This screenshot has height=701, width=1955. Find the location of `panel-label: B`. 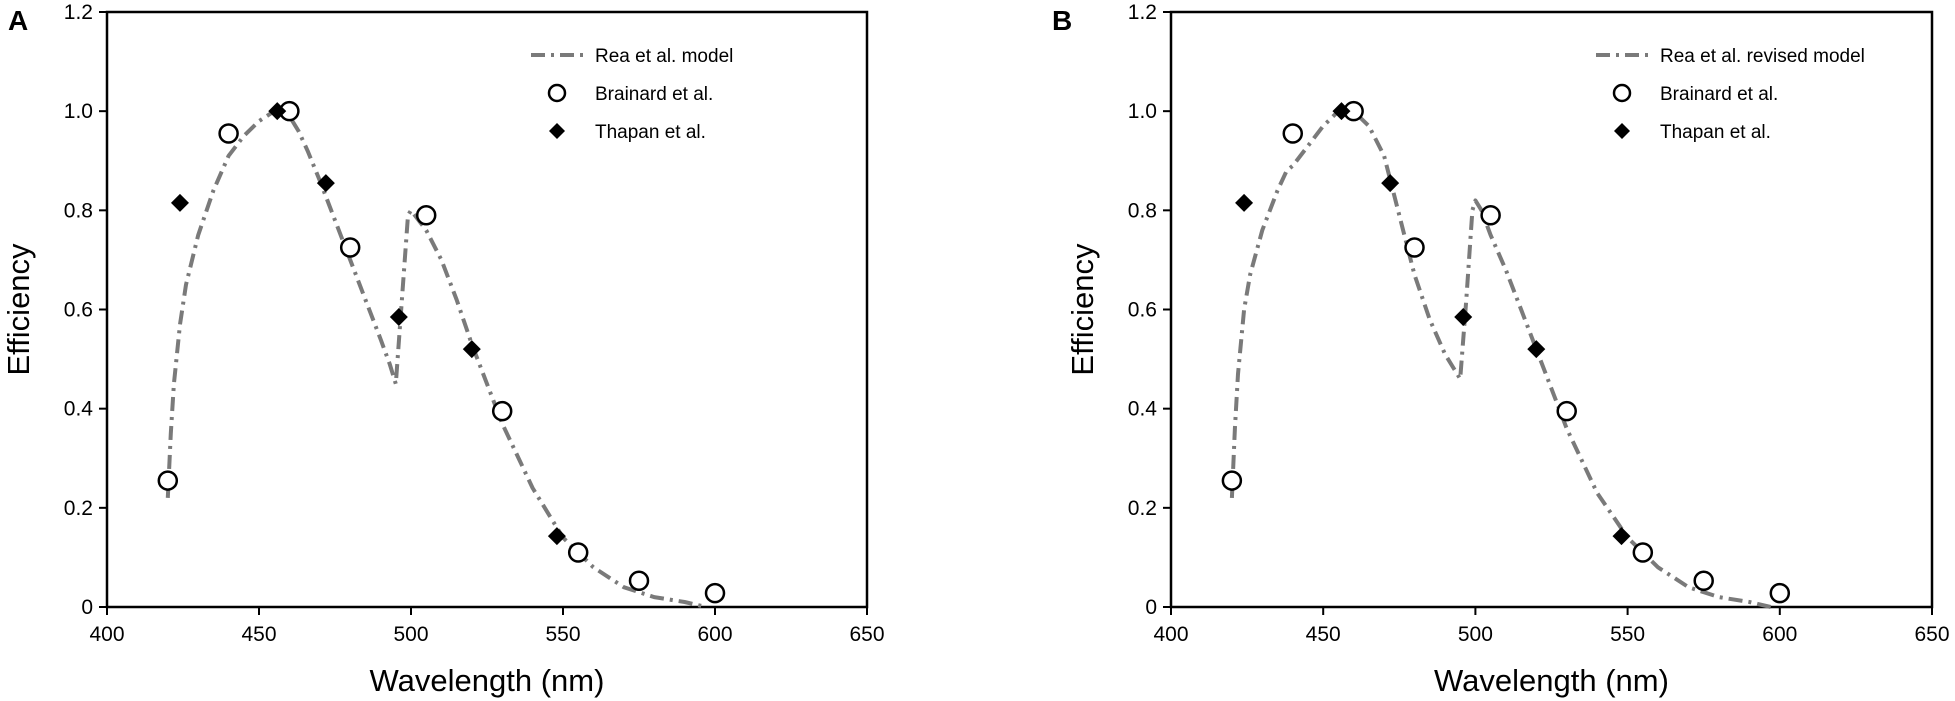

panel-label: B is located at coordinates (1062, 20).